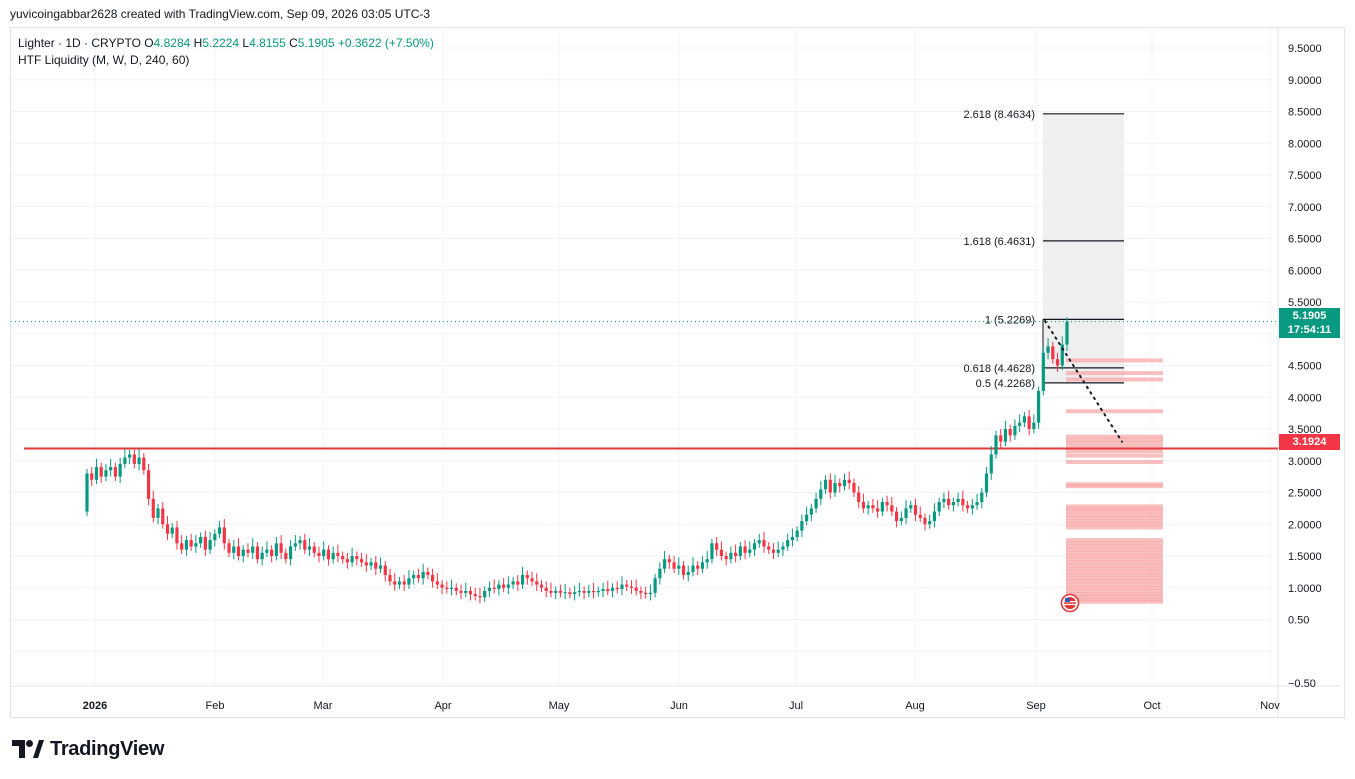  What do you see at coordinates (679, 706) in the screenshot?
I see `time-tick-label: Jun` at bounding box center [679, 706].